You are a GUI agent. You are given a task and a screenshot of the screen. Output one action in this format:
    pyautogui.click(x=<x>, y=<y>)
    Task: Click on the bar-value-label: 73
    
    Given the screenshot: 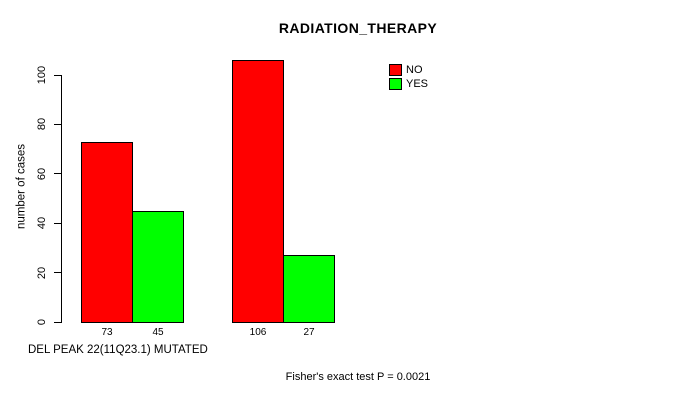 What is the action you would take?
    pyautogui.click(x=107, y=332)
    